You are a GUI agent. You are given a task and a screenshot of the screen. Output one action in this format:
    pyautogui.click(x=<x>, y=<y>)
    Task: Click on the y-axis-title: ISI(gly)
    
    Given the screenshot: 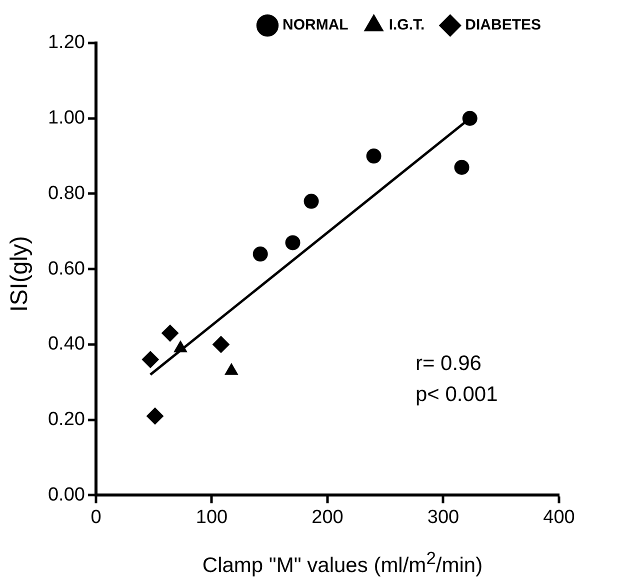 What is the action you would take?
    pyautogui.click(x=20, y=274)
    